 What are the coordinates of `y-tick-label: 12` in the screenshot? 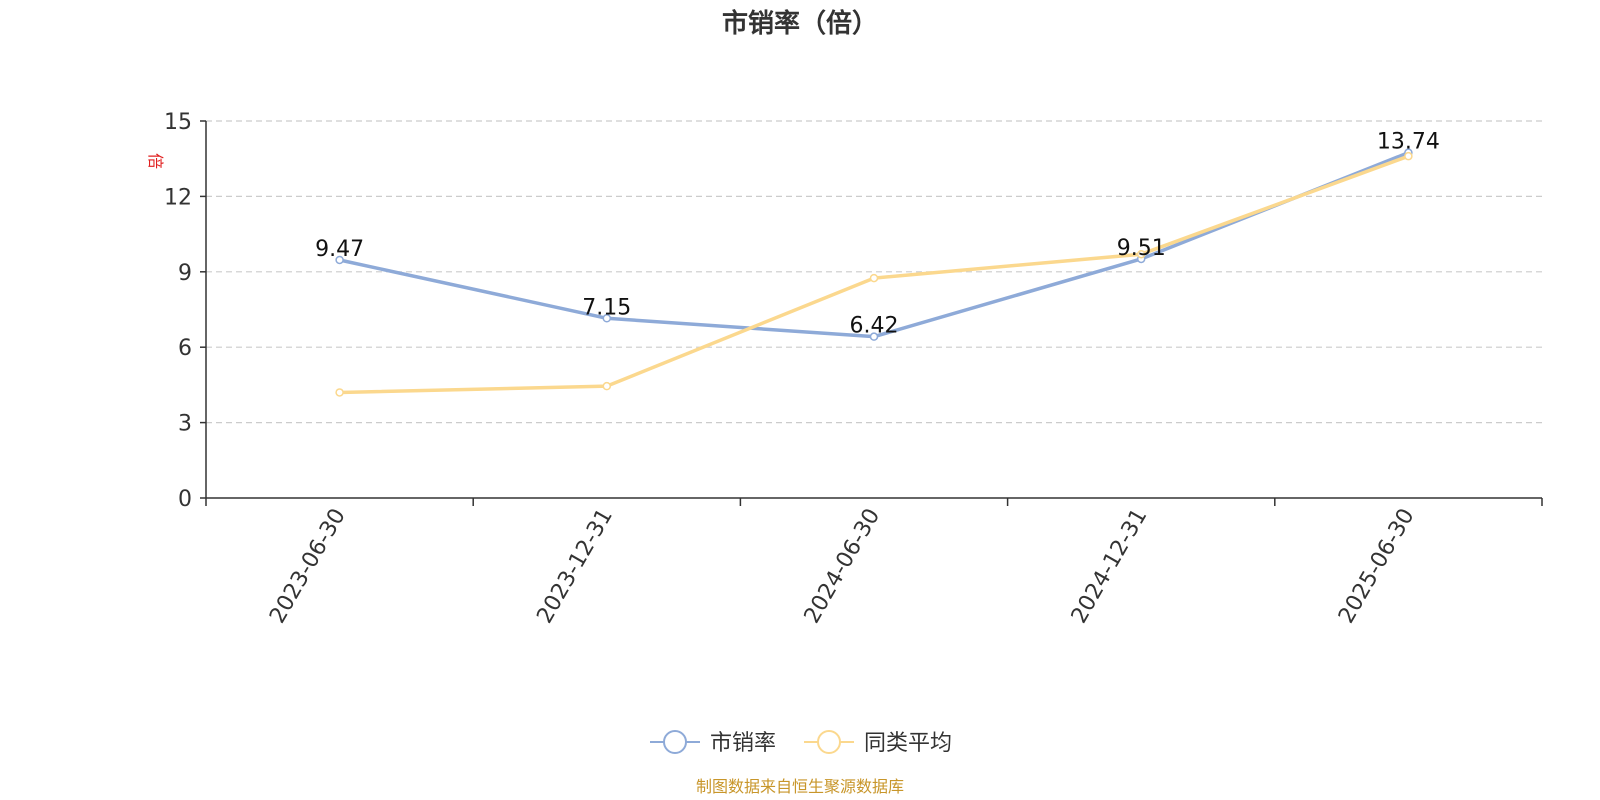 It's located at (178, 197).